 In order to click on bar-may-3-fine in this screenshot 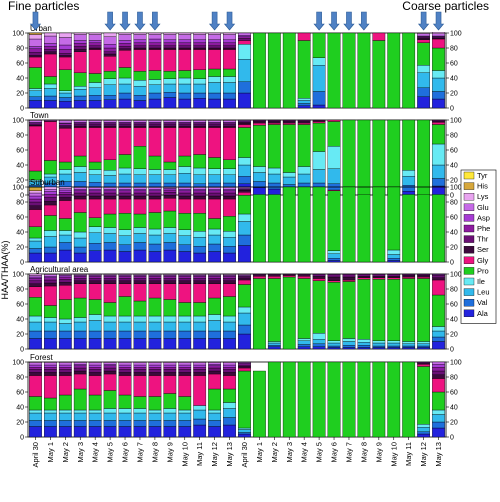, I will do `click(80, 311)`.